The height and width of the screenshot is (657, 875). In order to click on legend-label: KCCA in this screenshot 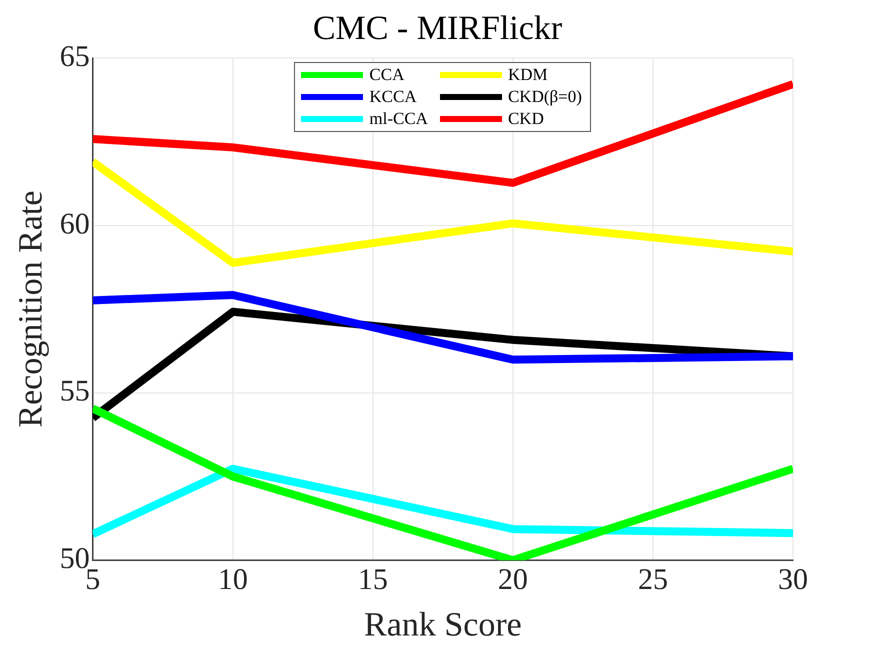, I will do `click(393, 97)`.